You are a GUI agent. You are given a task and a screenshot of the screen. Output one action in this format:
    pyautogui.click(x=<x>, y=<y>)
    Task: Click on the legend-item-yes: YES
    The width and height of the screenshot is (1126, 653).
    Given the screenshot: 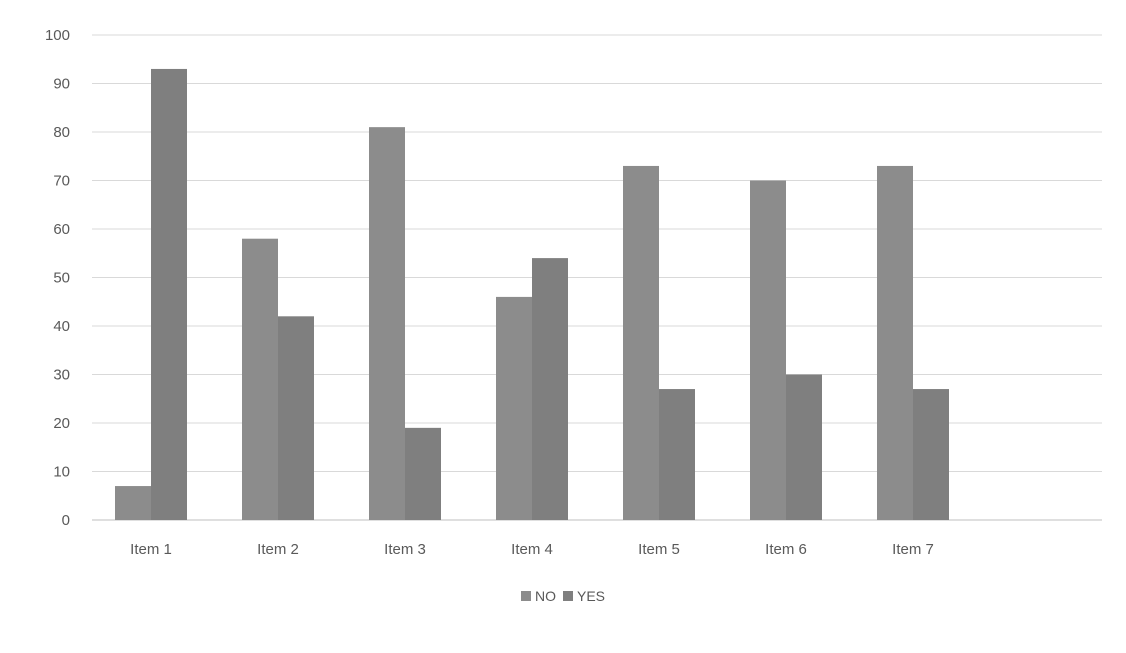 What is the action you would take?
    pyautogui.click(x=584, y=596)
    